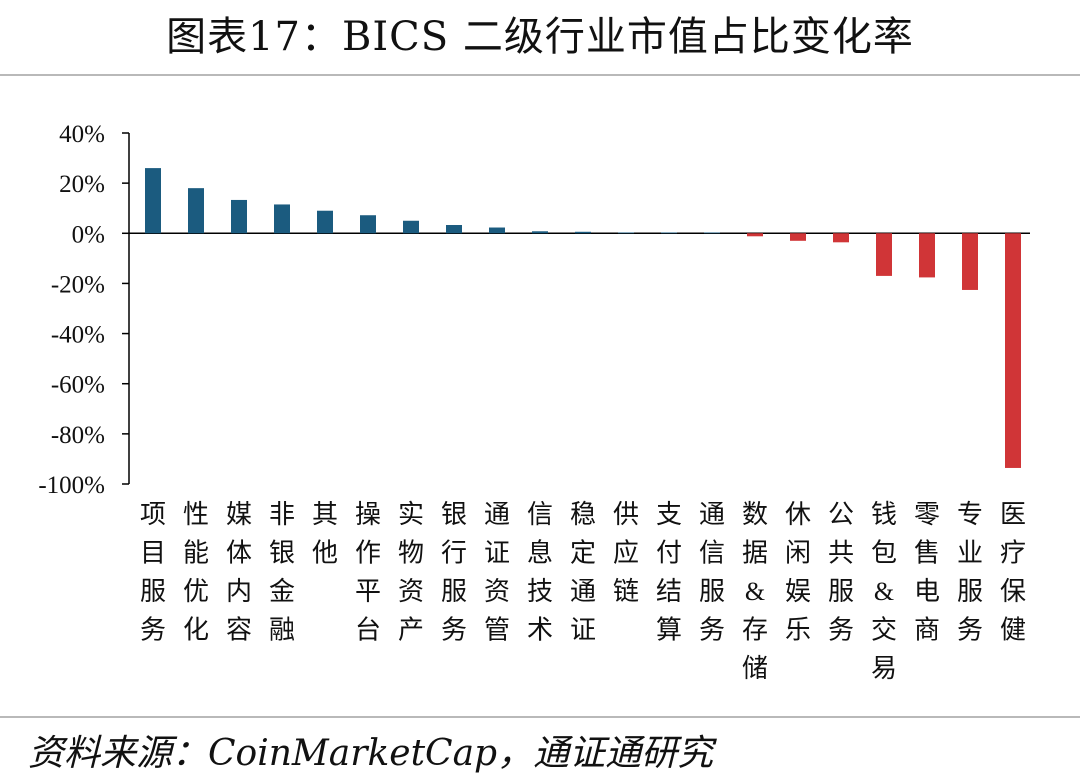  I want to click on source-divider, so click(540, 717).